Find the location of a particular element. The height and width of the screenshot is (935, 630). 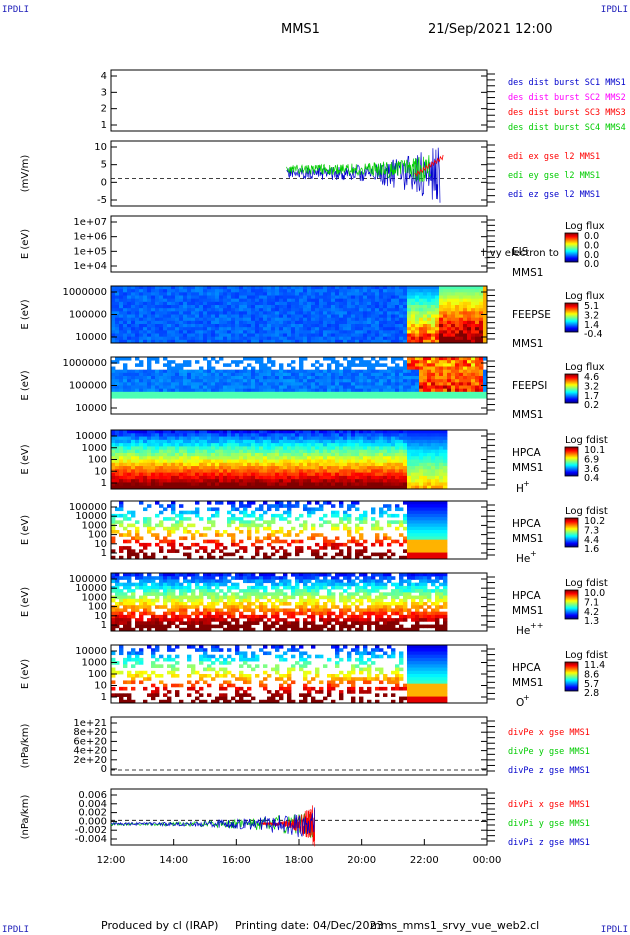

spectrogram-feepse is located at coordinates (299, 314).